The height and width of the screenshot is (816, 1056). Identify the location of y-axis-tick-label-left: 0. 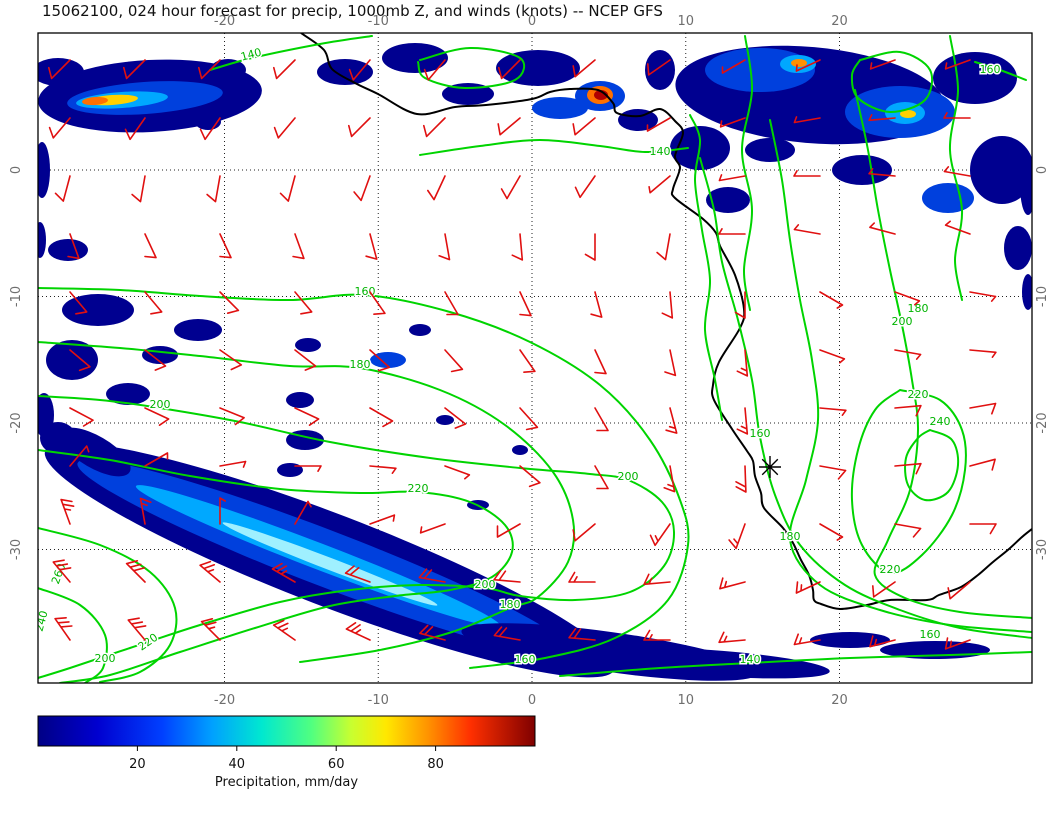
(16, 170).